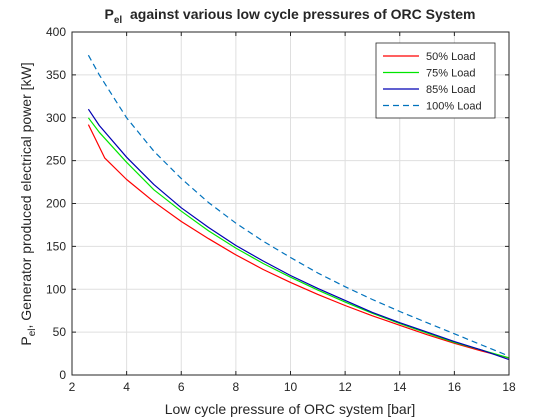 This screenshot has height=420, width=560. Describe the element at coordinates (56, 161) in the screenshot. I see `y-tick-label: 250` at that location.